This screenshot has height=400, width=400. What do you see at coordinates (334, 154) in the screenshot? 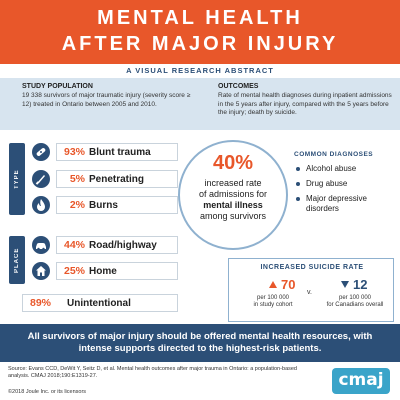
I see `common-diagnoses-heading: COMMON DIAGNOSES` at bounding box center [334, 154].